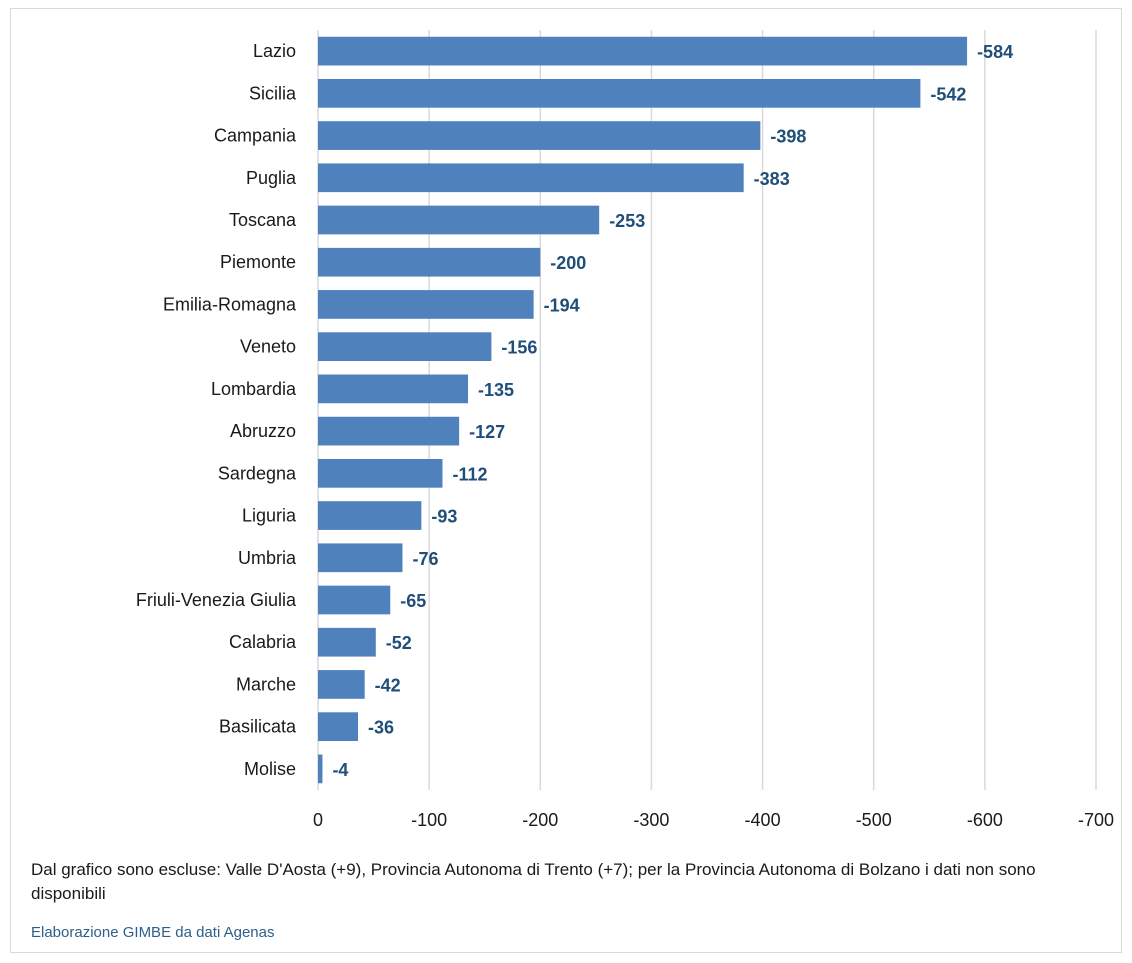  Describe the element at coordinates (268, 347) in the screenshot. I see `category-label: Veneto` at that location.